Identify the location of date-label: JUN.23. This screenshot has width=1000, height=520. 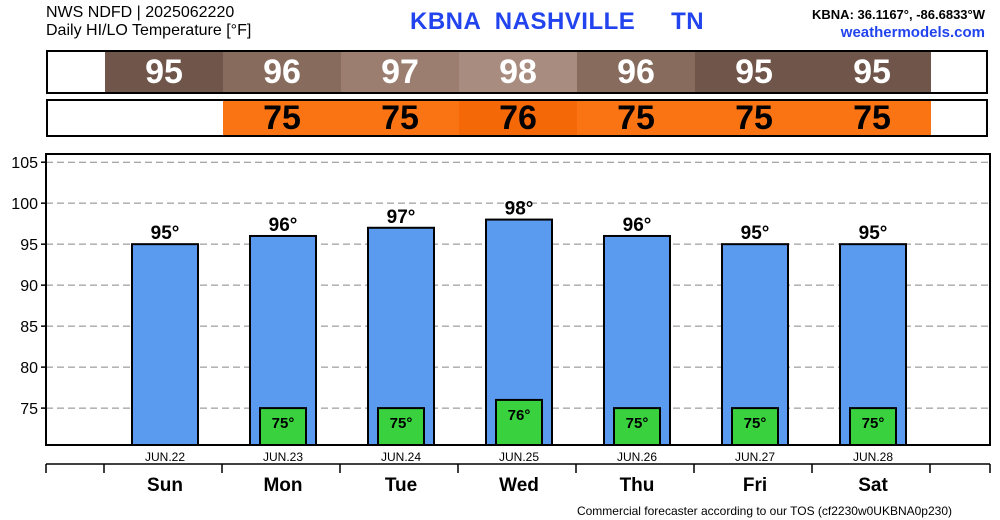
(283, 457).